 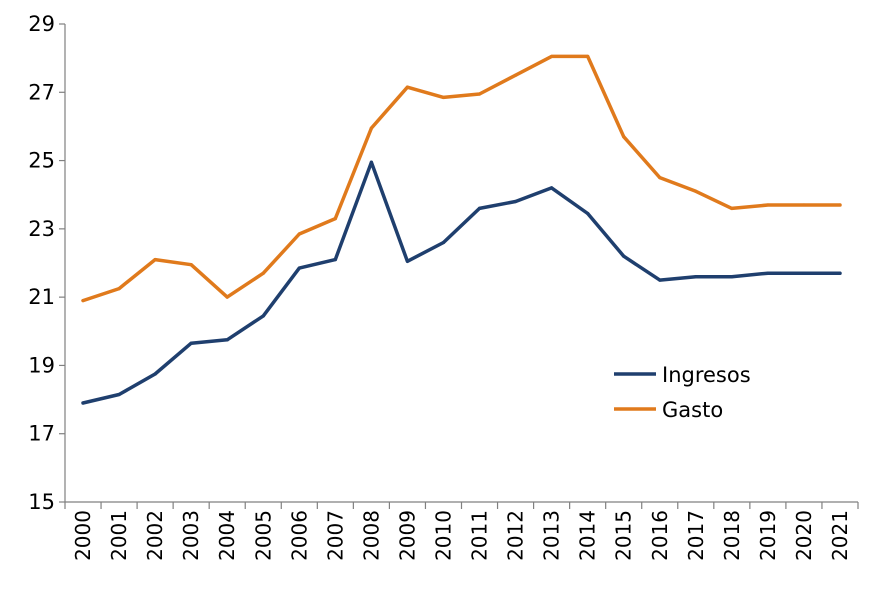 I want to click on x-tick-label: 2014, so click(x=588, y=535).